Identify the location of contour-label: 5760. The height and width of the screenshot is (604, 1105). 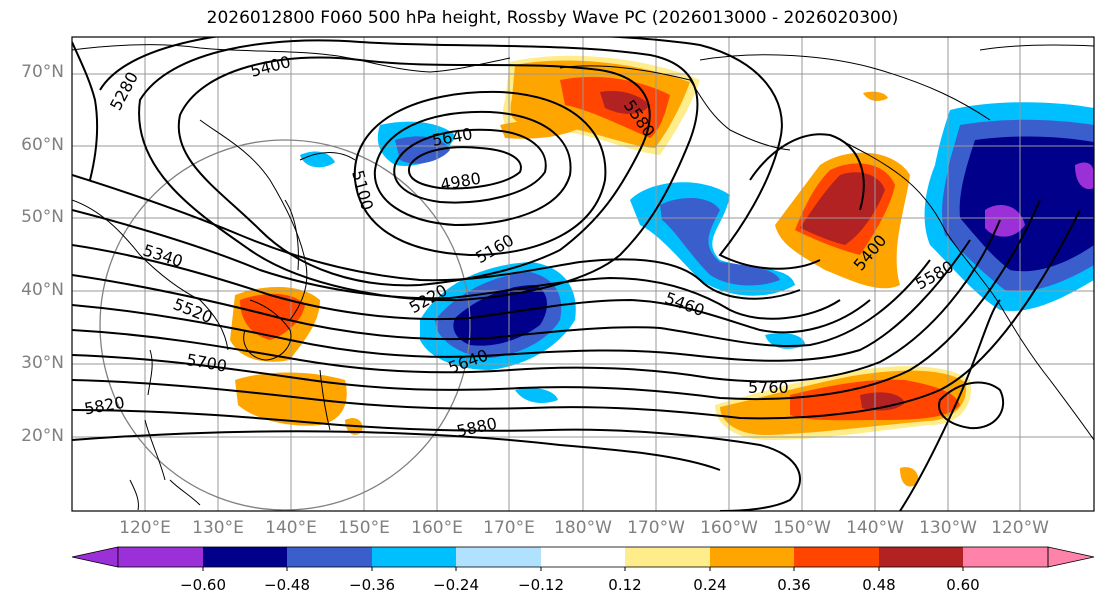
(768, 387).